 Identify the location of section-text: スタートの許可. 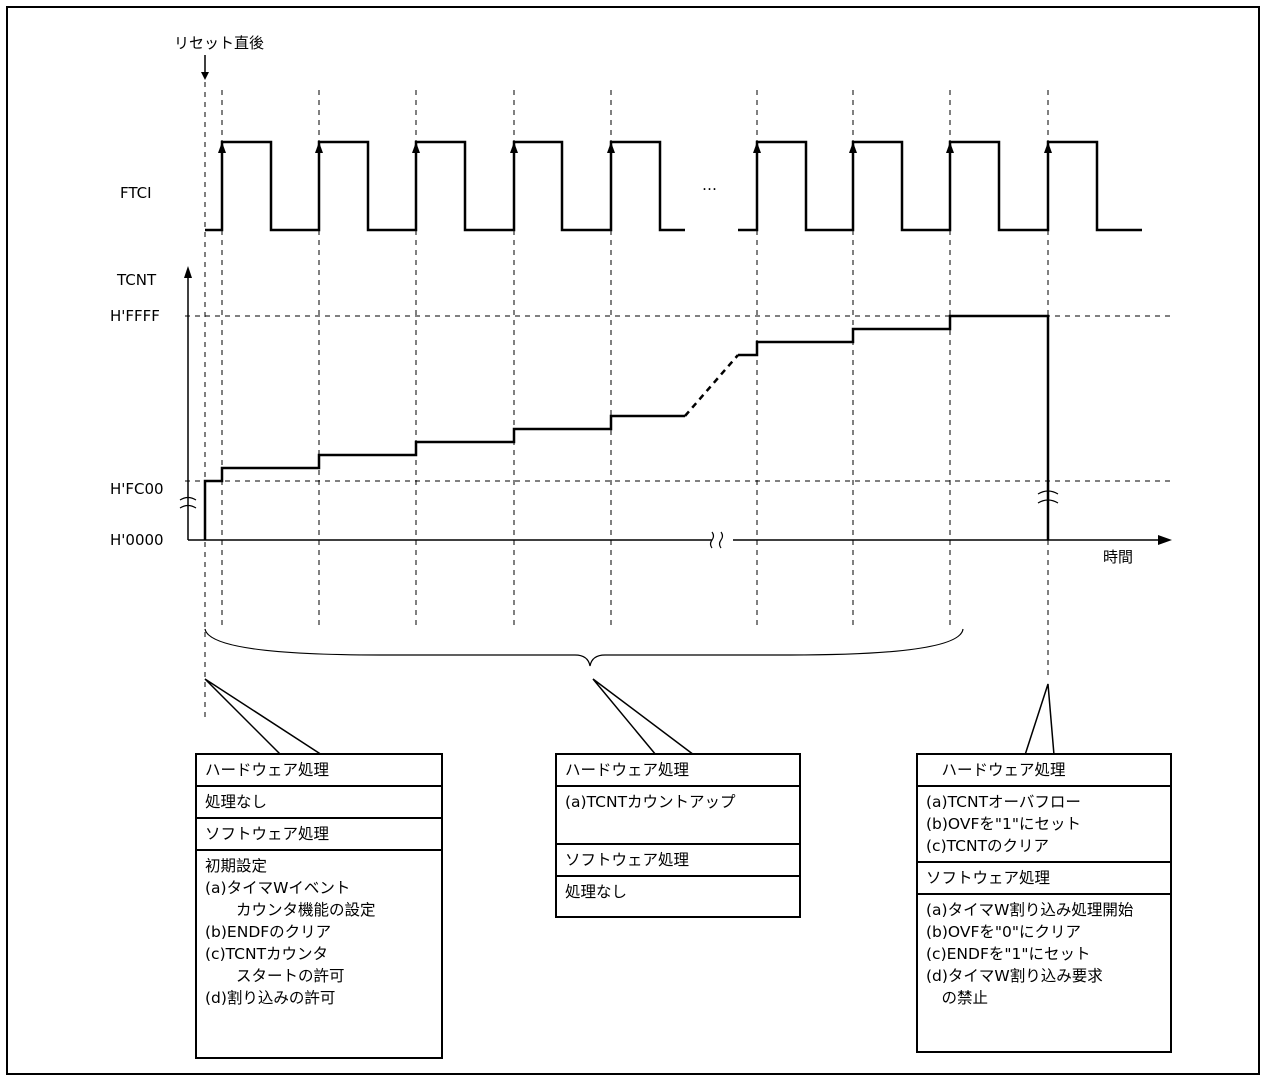
(275, 976).